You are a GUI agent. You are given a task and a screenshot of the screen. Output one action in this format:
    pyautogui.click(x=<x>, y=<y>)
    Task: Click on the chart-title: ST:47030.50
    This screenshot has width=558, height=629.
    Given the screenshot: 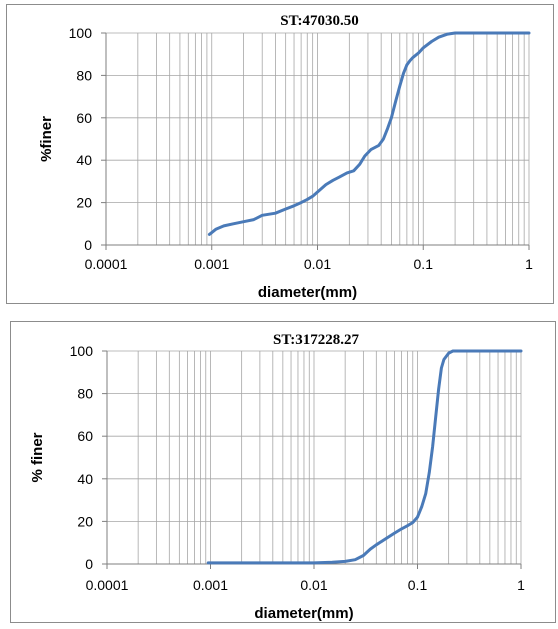 What is the action you would take?
    pyautogui.click(x=319, y=21)
    